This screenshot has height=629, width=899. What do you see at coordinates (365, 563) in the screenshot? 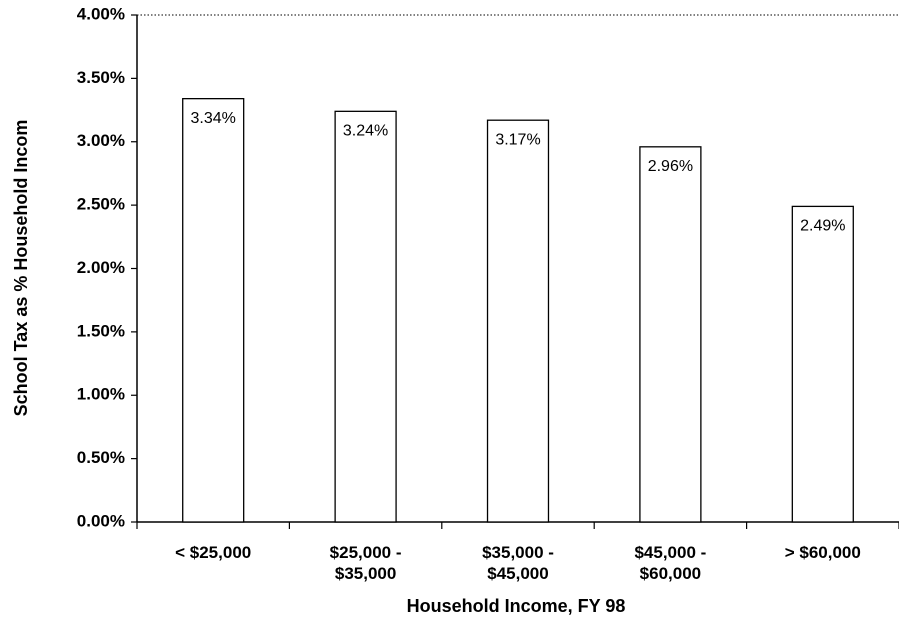
I see `x-tick-label: $25,000 - $35,000` at bounding box center [365, 563].